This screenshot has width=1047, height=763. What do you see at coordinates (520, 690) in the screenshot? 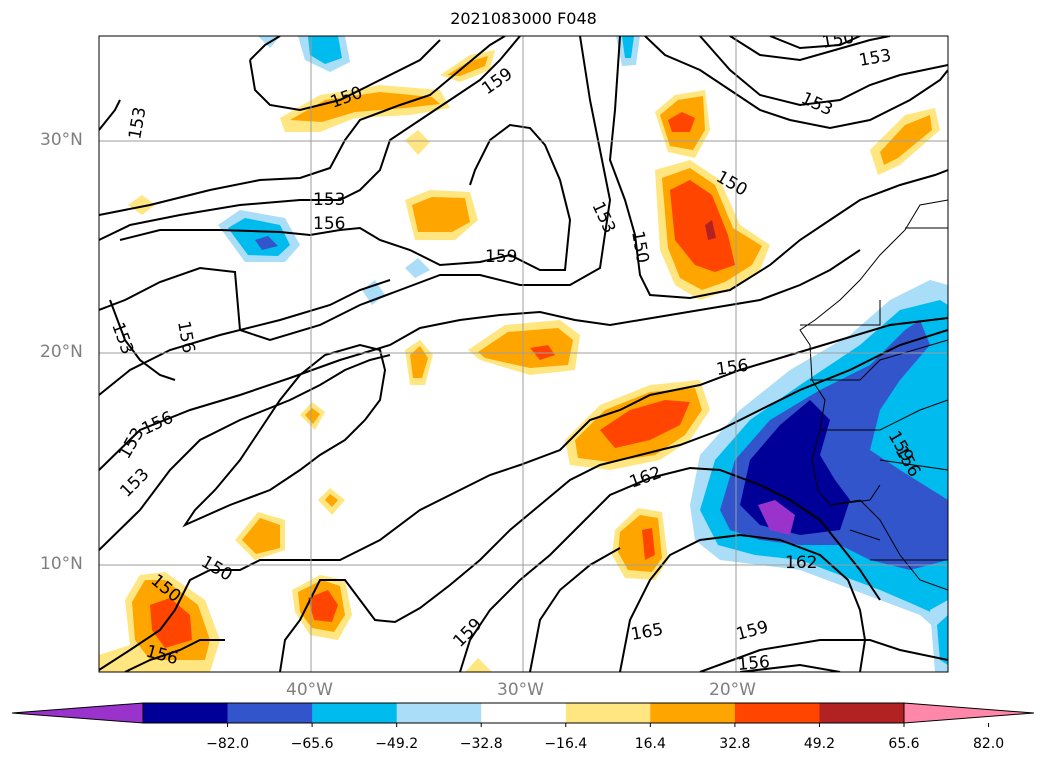
I see `lon-label: 30°W` at bounding box center [520, 690].